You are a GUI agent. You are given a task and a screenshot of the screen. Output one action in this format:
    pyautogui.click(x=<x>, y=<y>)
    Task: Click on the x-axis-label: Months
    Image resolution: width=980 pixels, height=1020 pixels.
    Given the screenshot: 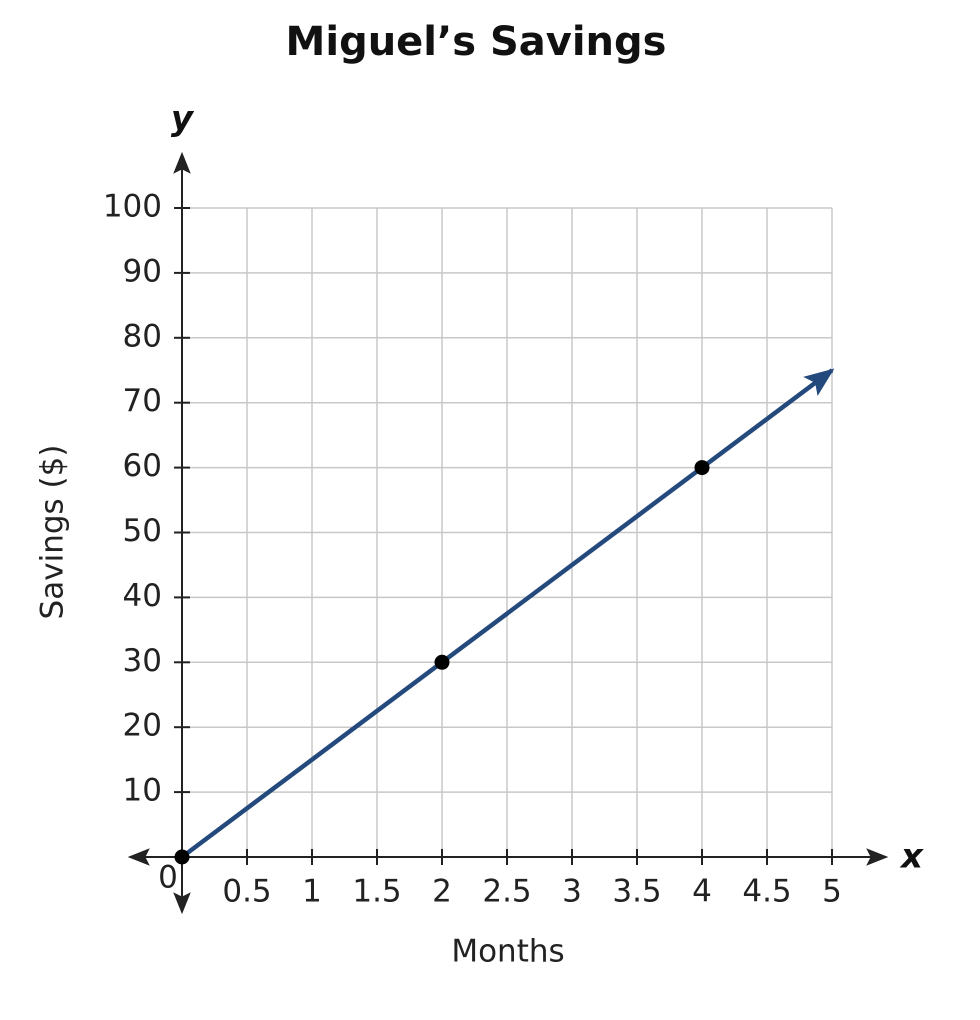 What is the action you would take?
    pyautogui.click(x=507, y=952)
    